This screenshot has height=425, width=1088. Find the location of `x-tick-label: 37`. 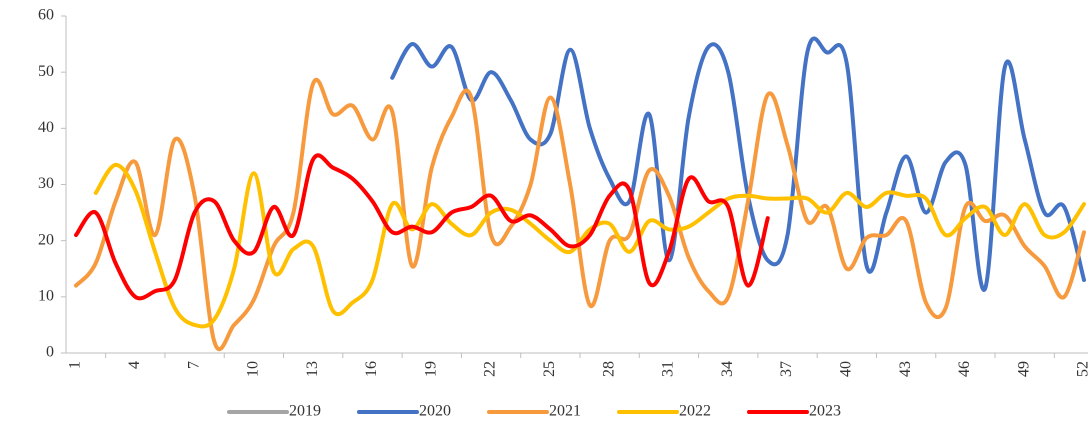

x-tick-label: 37 is located at coordinates (786, 369).